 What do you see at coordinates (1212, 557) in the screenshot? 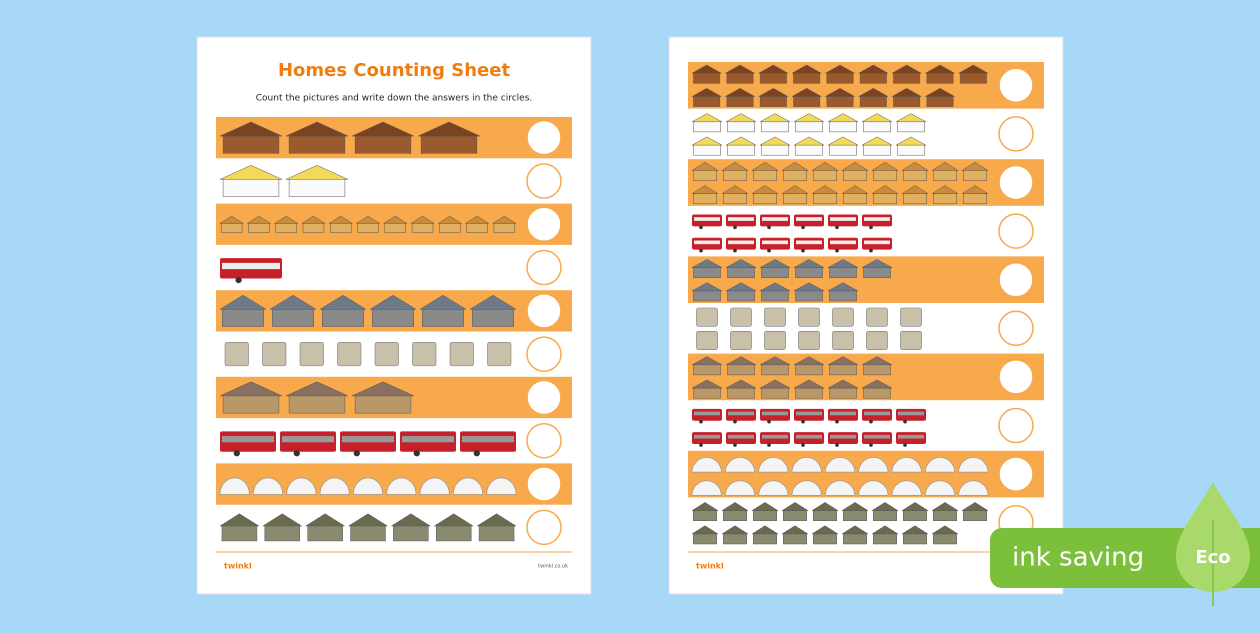
I see `badge-eco: Eco` at bounding box center [1212, 557].